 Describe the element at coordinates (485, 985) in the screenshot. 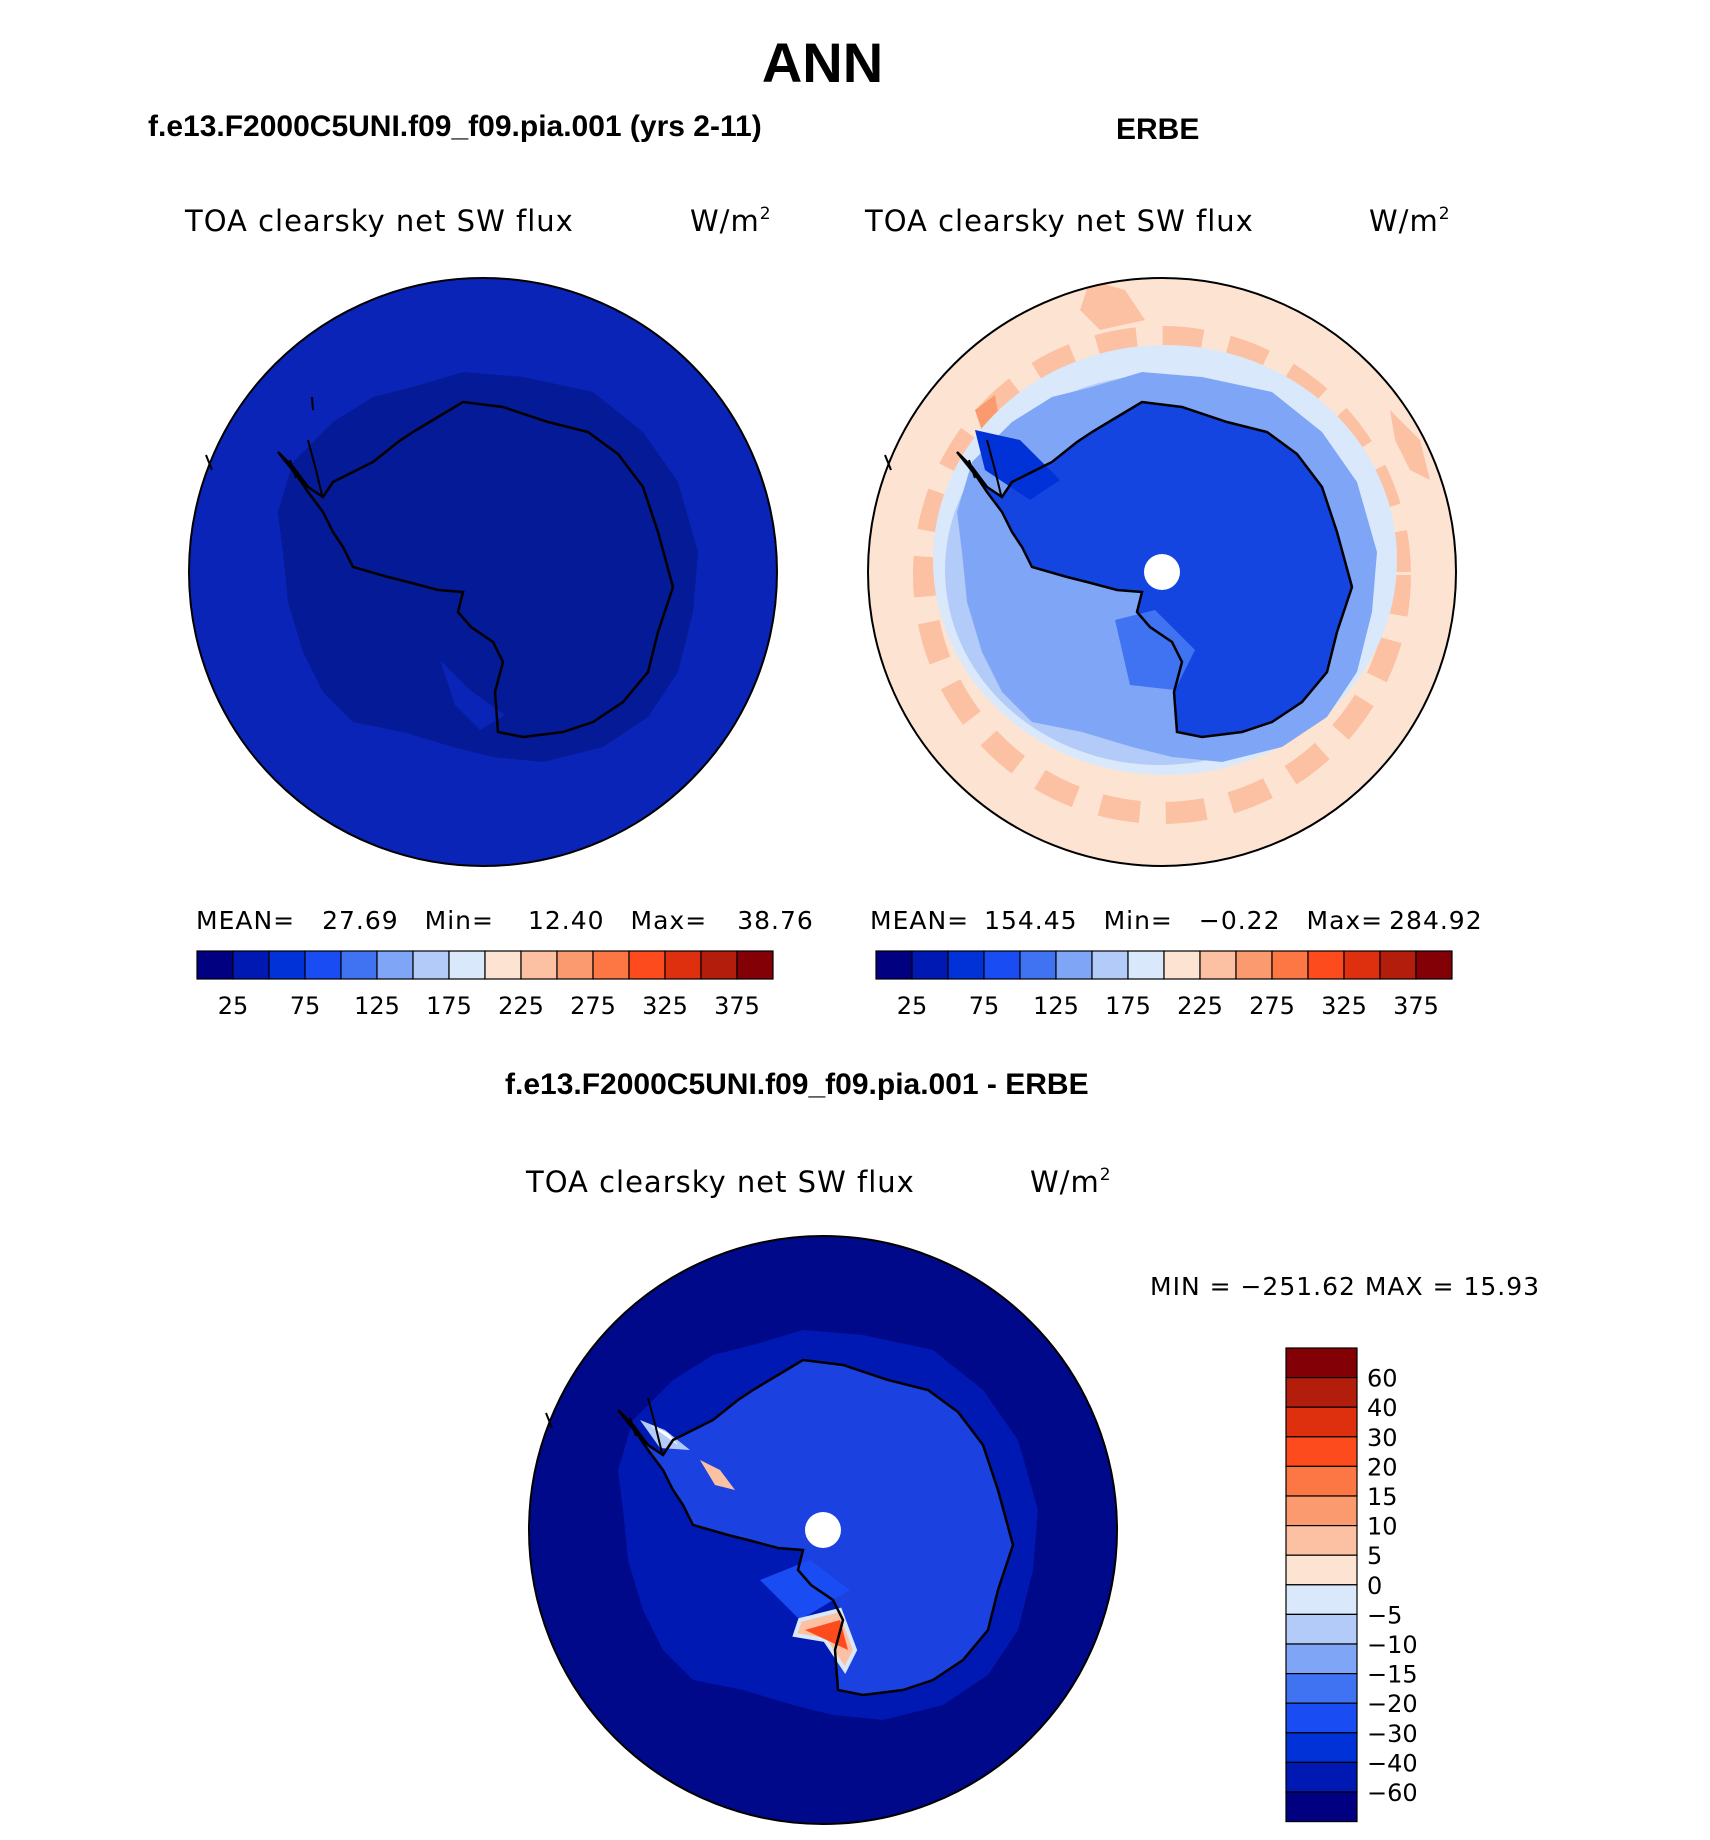

I see `colorbar-model: 25 75 125 175 225 275 325 375` at that location.